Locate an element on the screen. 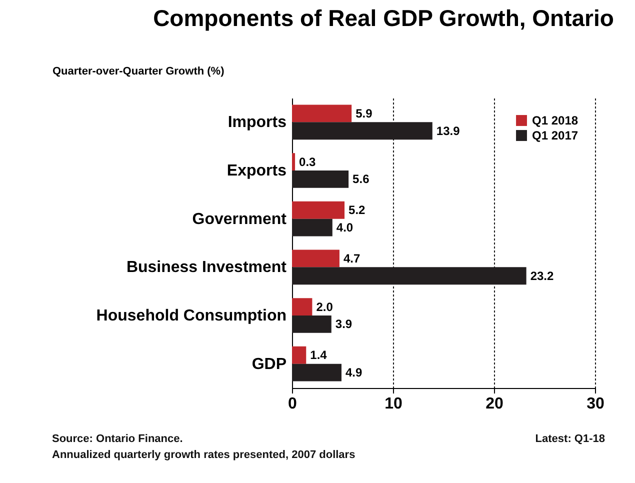 This screenshot has height=483, width=635. x-tick-label: 10 is located at coordinates (393, 404).